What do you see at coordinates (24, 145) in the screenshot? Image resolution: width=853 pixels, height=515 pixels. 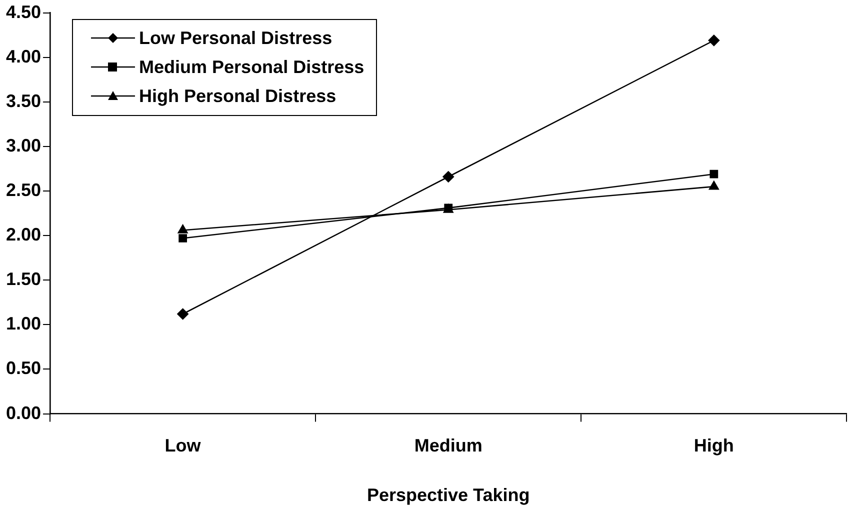 I see `y-tick-label: 3.00` at bounding box center [24, 145].